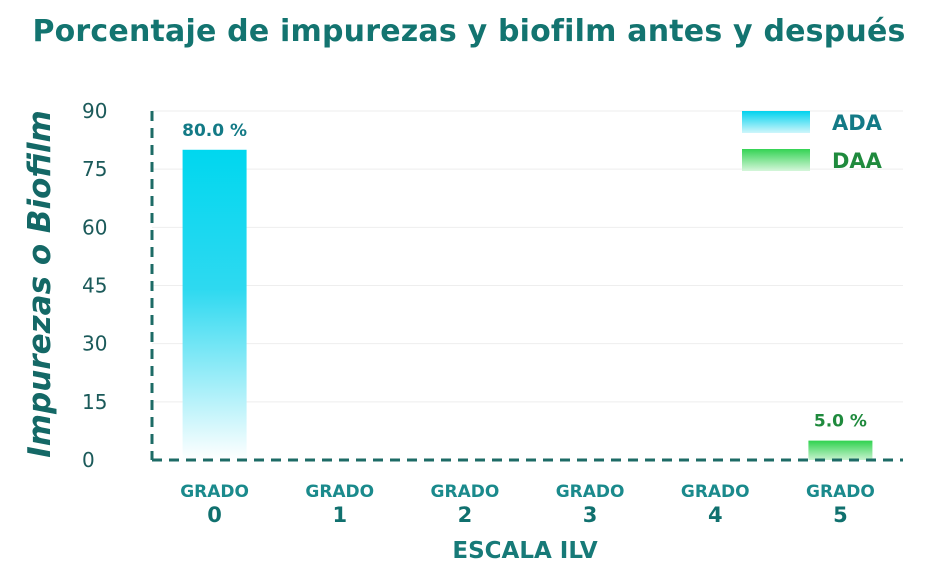 This screenshot has width=938, height=581. What do you see at coordinates (94, 402) in the screenshot?
I see `y-tick-label: 15` at bounding box center [94, 402].